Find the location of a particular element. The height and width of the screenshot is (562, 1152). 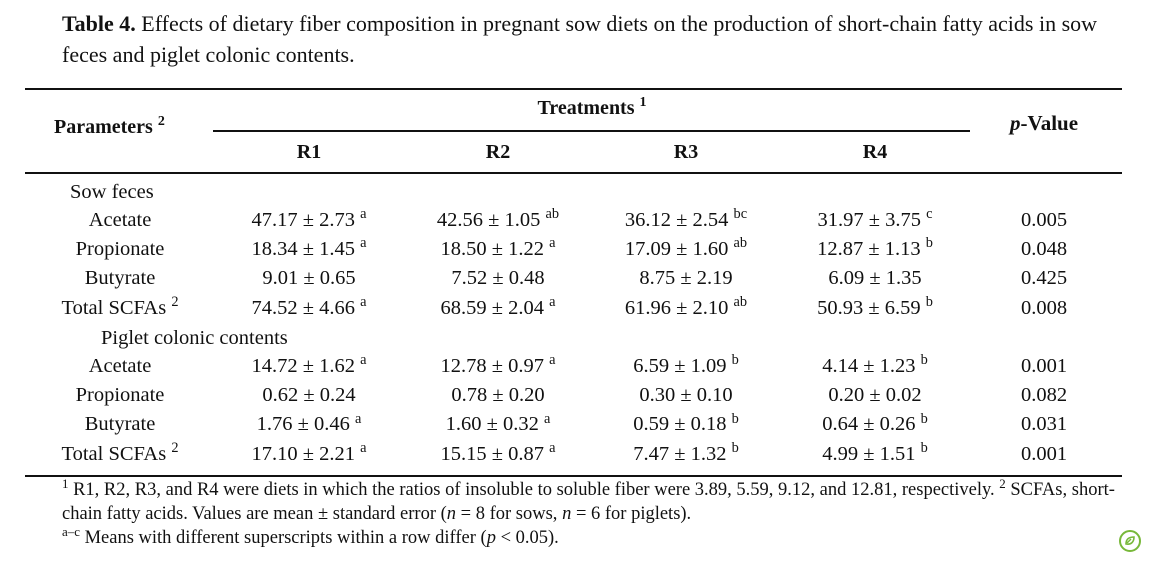

p-value-cell: 0.031 is located at coordinates (1044, 424).